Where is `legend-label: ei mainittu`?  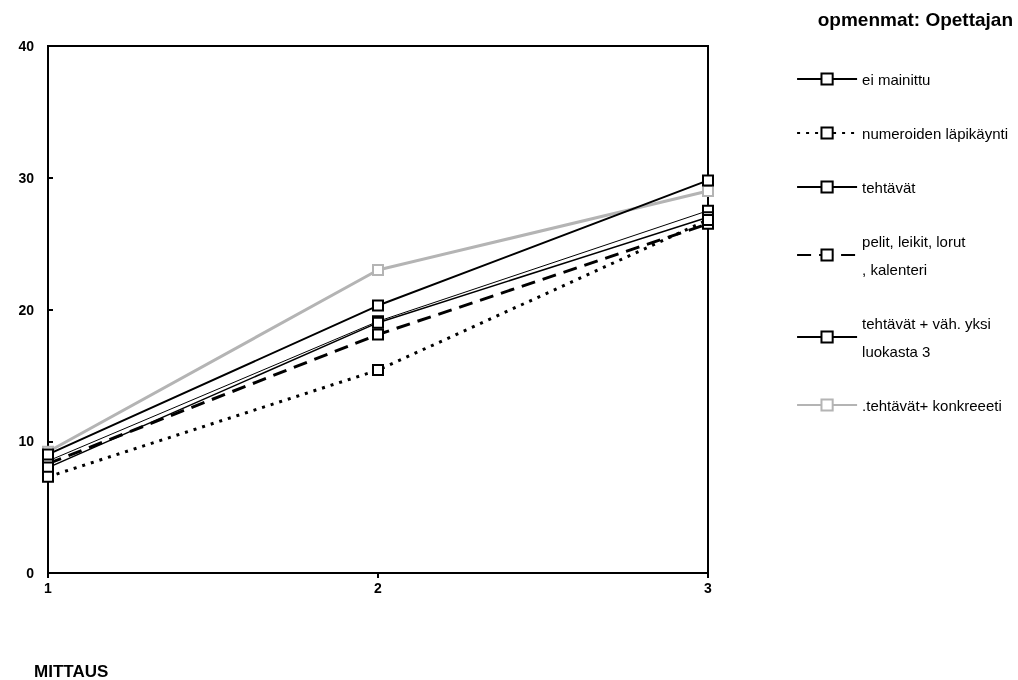
legend-label: ei mainittu is located at coordinates (896, 79).